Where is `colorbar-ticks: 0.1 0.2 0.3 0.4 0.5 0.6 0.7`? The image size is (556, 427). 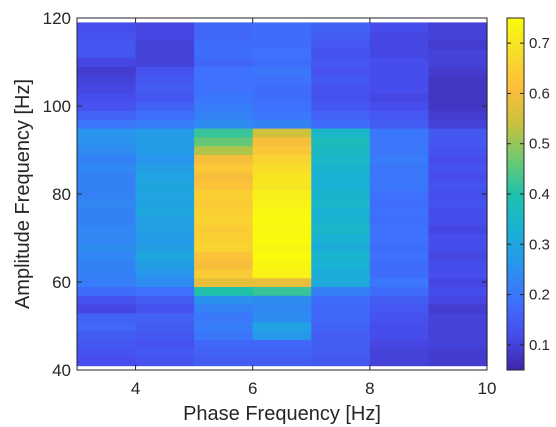
colorbar-ticks: 0.1 0.2 0.3 0.4 0.5 0.6 0.7 is located at coordinates (528, 194).